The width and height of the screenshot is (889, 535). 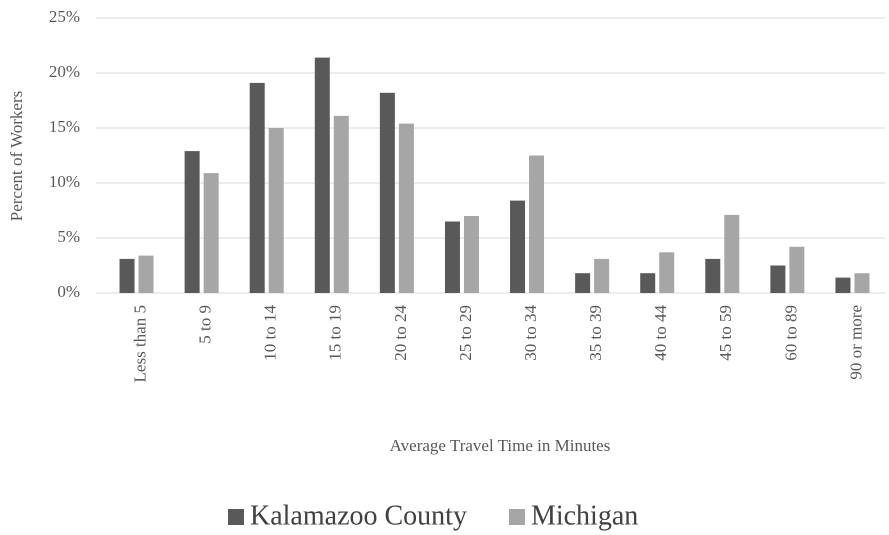 I want to click on x-tick-label: 10 to 14, so click(x=270, y=333).